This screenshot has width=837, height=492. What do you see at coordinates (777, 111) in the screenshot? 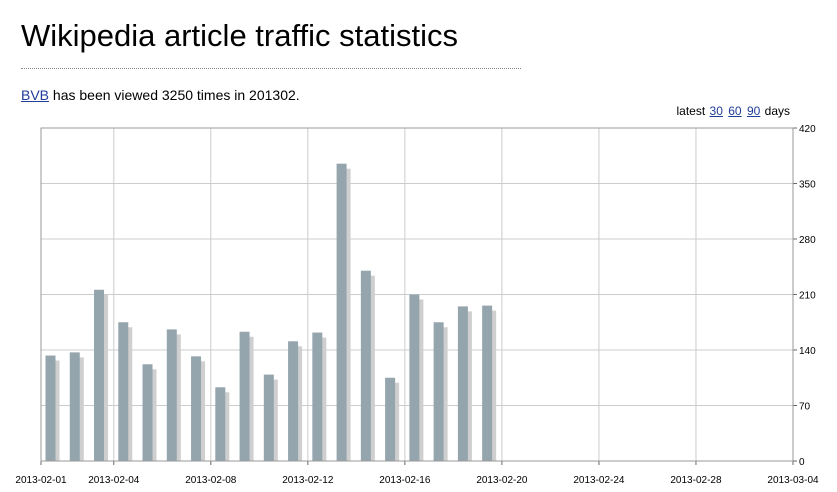
I see `latest-unit: days` at bounding box center [777, 111].